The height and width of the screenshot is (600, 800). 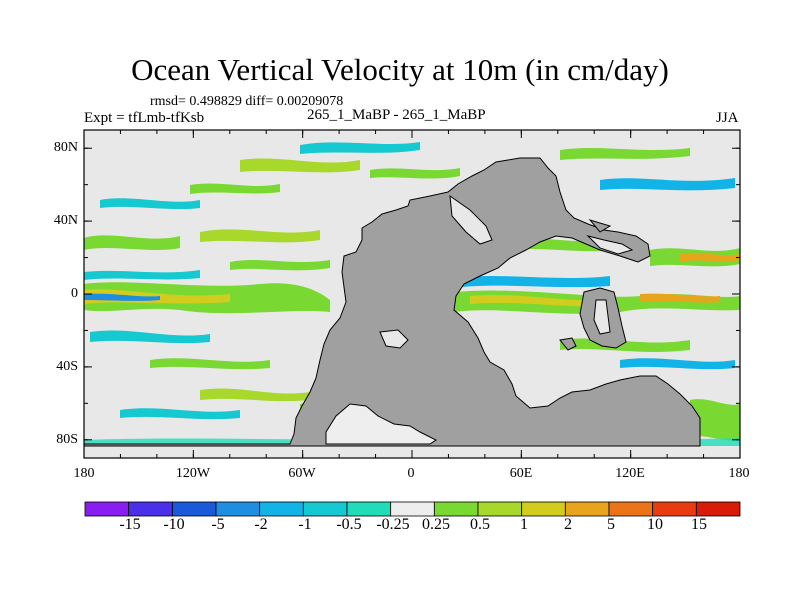 I want to click on colorbar-label: 5, so click(x=611, y=524).